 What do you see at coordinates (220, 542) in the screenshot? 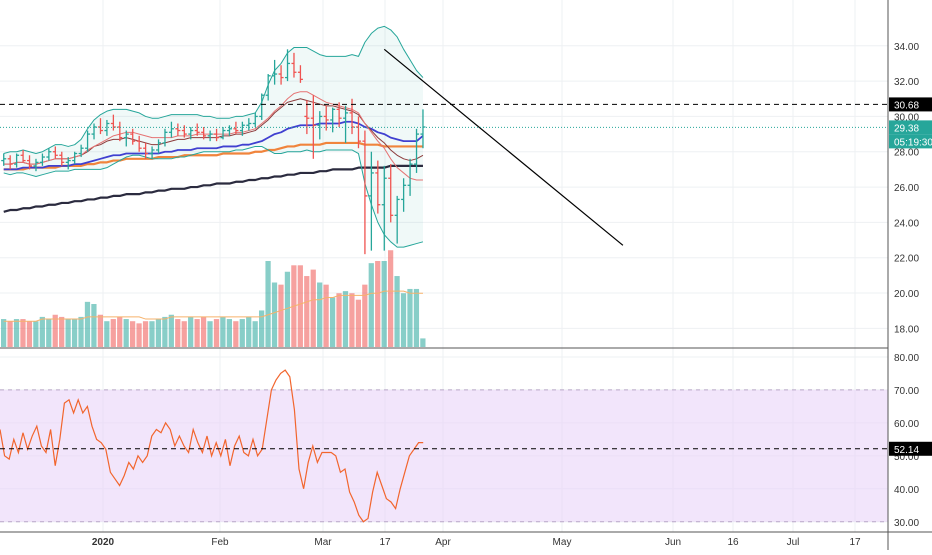
I see `time-tick-label: Feb` at bounding box center [220, 542].